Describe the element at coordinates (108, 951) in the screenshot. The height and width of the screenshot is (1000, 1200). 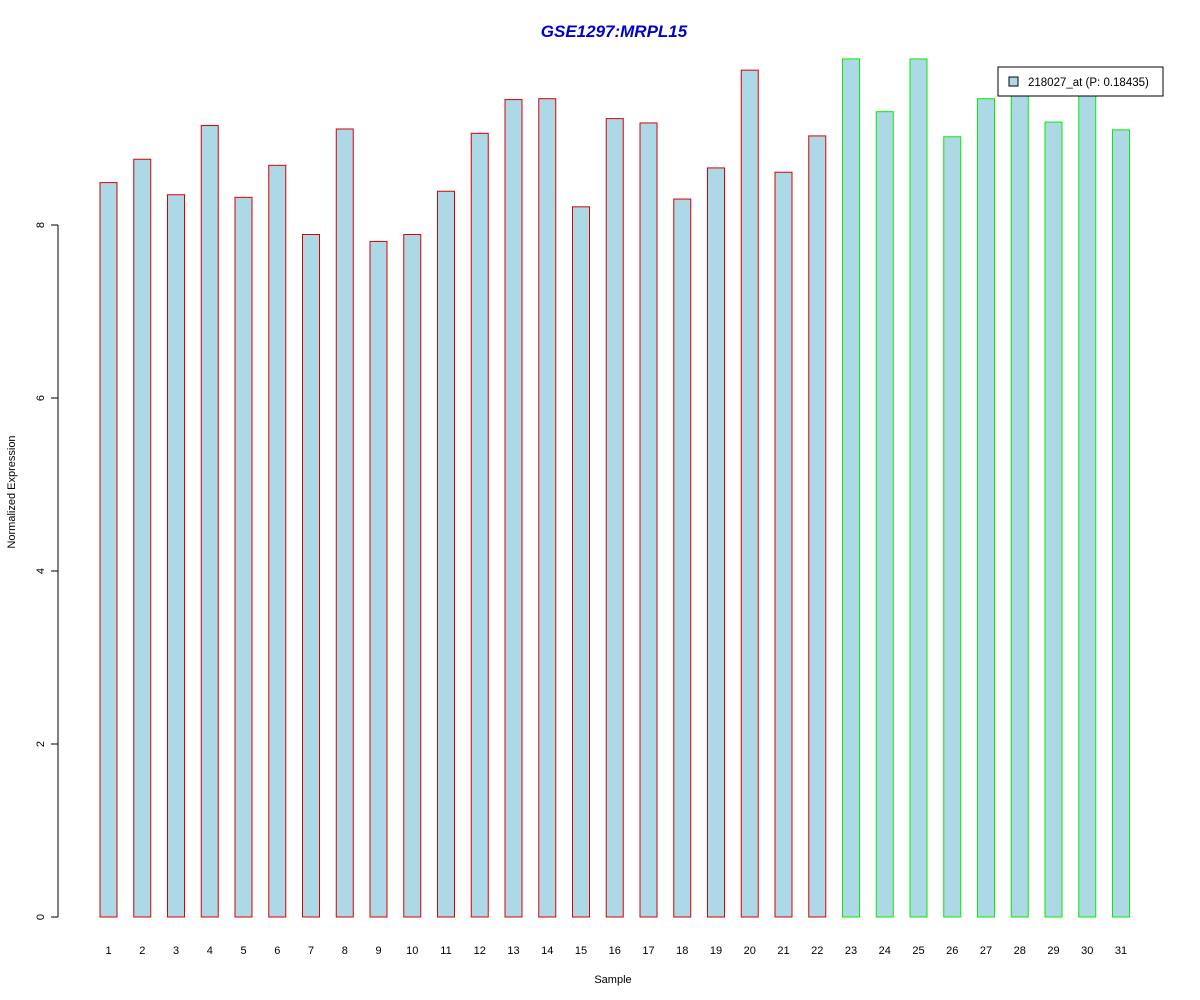
I see `x-tick-label: 1` at that location.